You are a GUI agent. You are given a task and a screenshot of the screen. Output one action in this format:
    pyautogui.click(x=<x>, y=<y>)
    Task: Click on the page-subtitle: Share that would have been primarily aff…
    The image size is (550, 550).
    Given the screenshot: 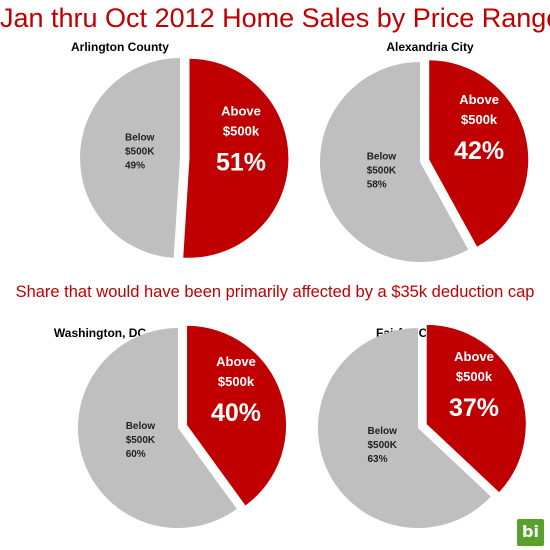 What is the action you would take?
    pyautogui.click(x=275, y=292)
    